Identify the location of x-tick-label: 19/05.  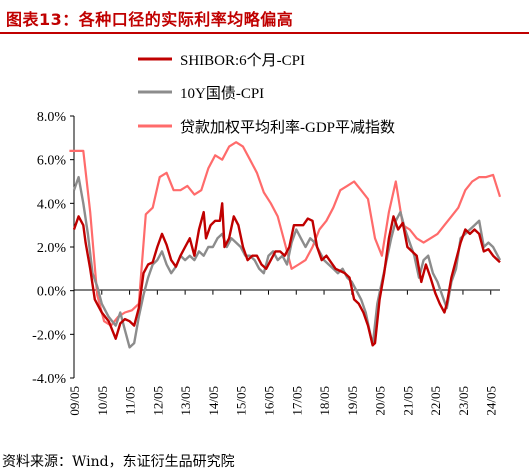
(352, 401).